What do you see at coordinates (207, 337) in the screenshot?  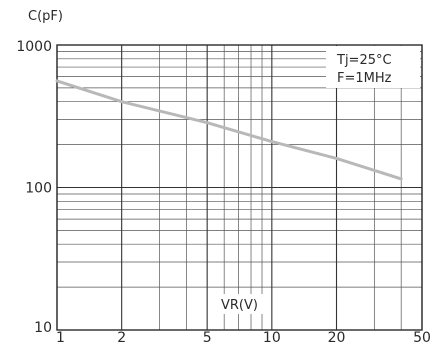 I see `x-tick-label: 5` at bounding box center [207, 337].